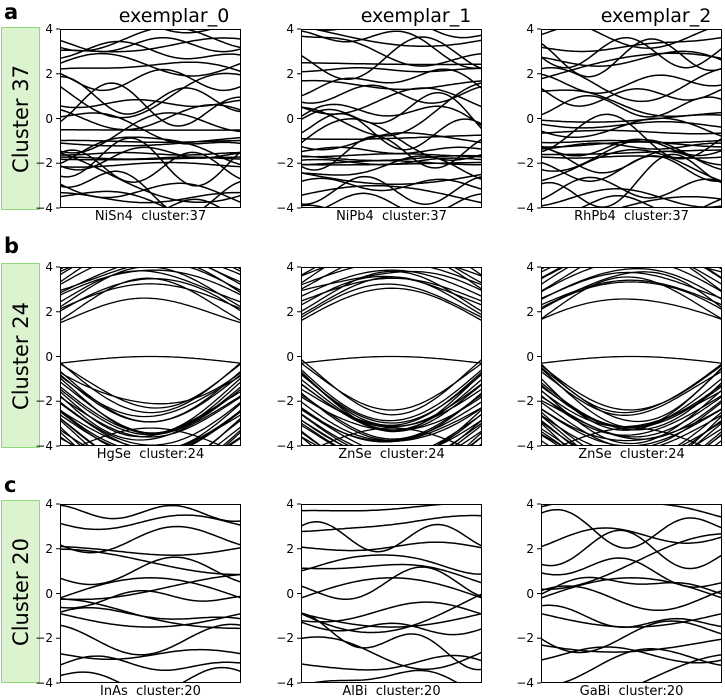 Image resolution: width=725 pixels, height=700 pixels. I want to click on plot-caption: NiPb4 cluster:37, so click(391, 216).